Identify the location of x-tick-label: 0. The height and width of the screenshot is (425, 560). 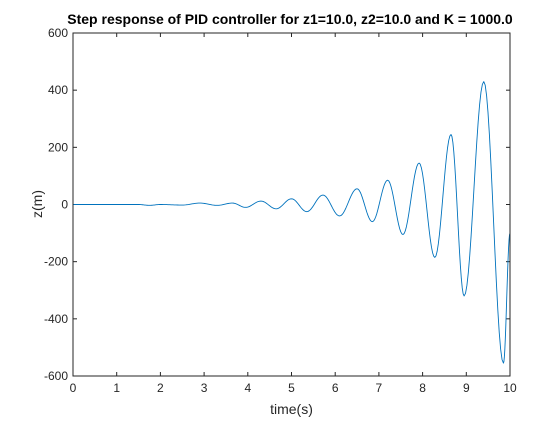
(73, 388).